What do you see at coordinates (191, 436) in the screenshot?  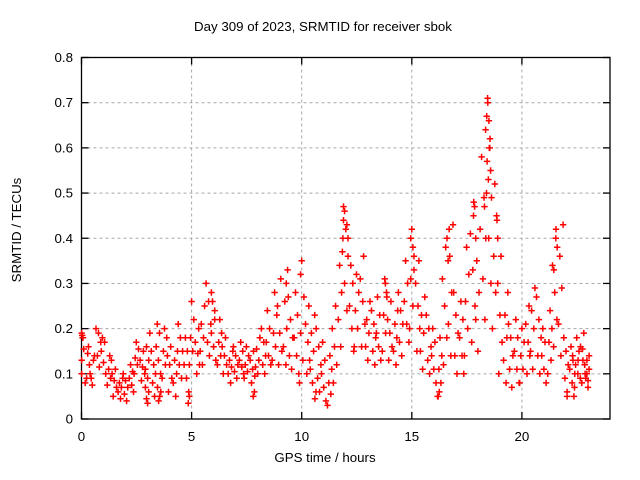 I see `x-tick-label: 5` at bounding box center [191, 436].